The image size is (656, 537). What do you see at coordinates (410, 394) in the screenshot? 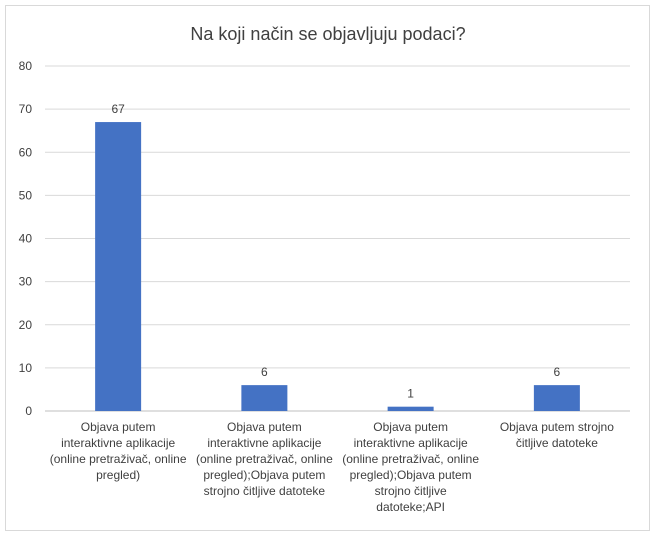
I see `data-label: 1` at bounding box center [410, 394].